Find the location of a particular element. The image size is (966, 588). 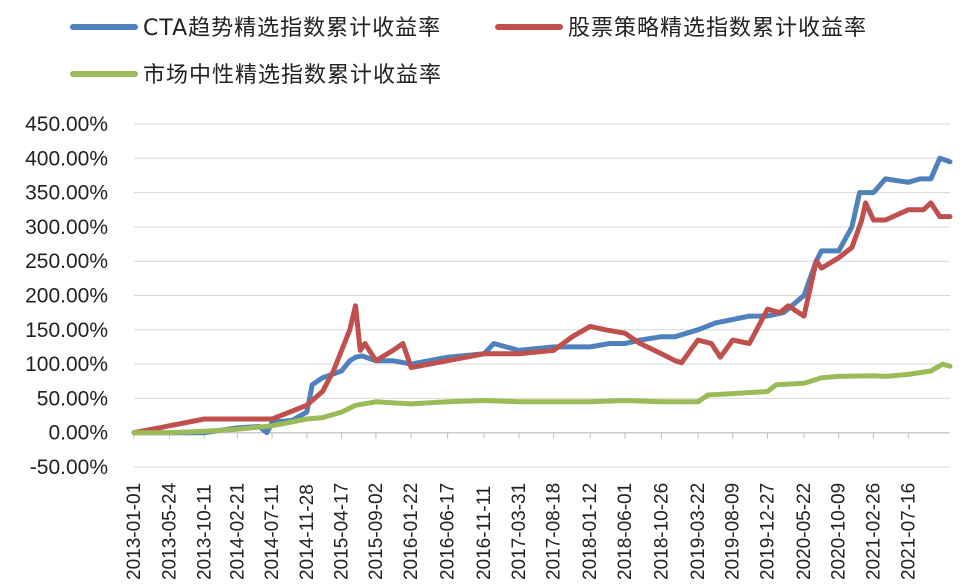

x-tick-label: 2021-02-26 is located at coordinates (874, 531).